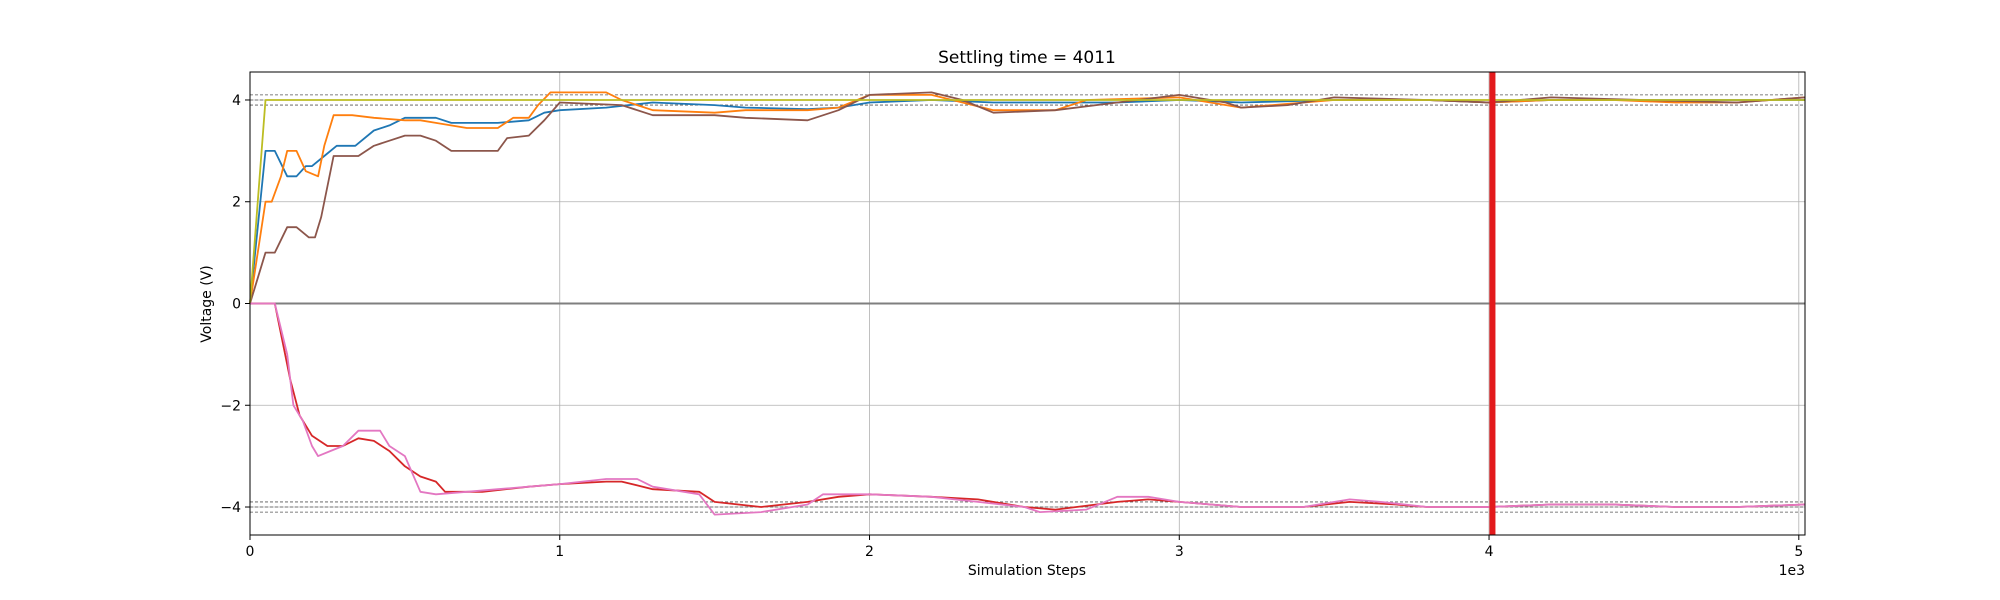  I want to click on x-scale-label: 1e3, so click(1792, 571).